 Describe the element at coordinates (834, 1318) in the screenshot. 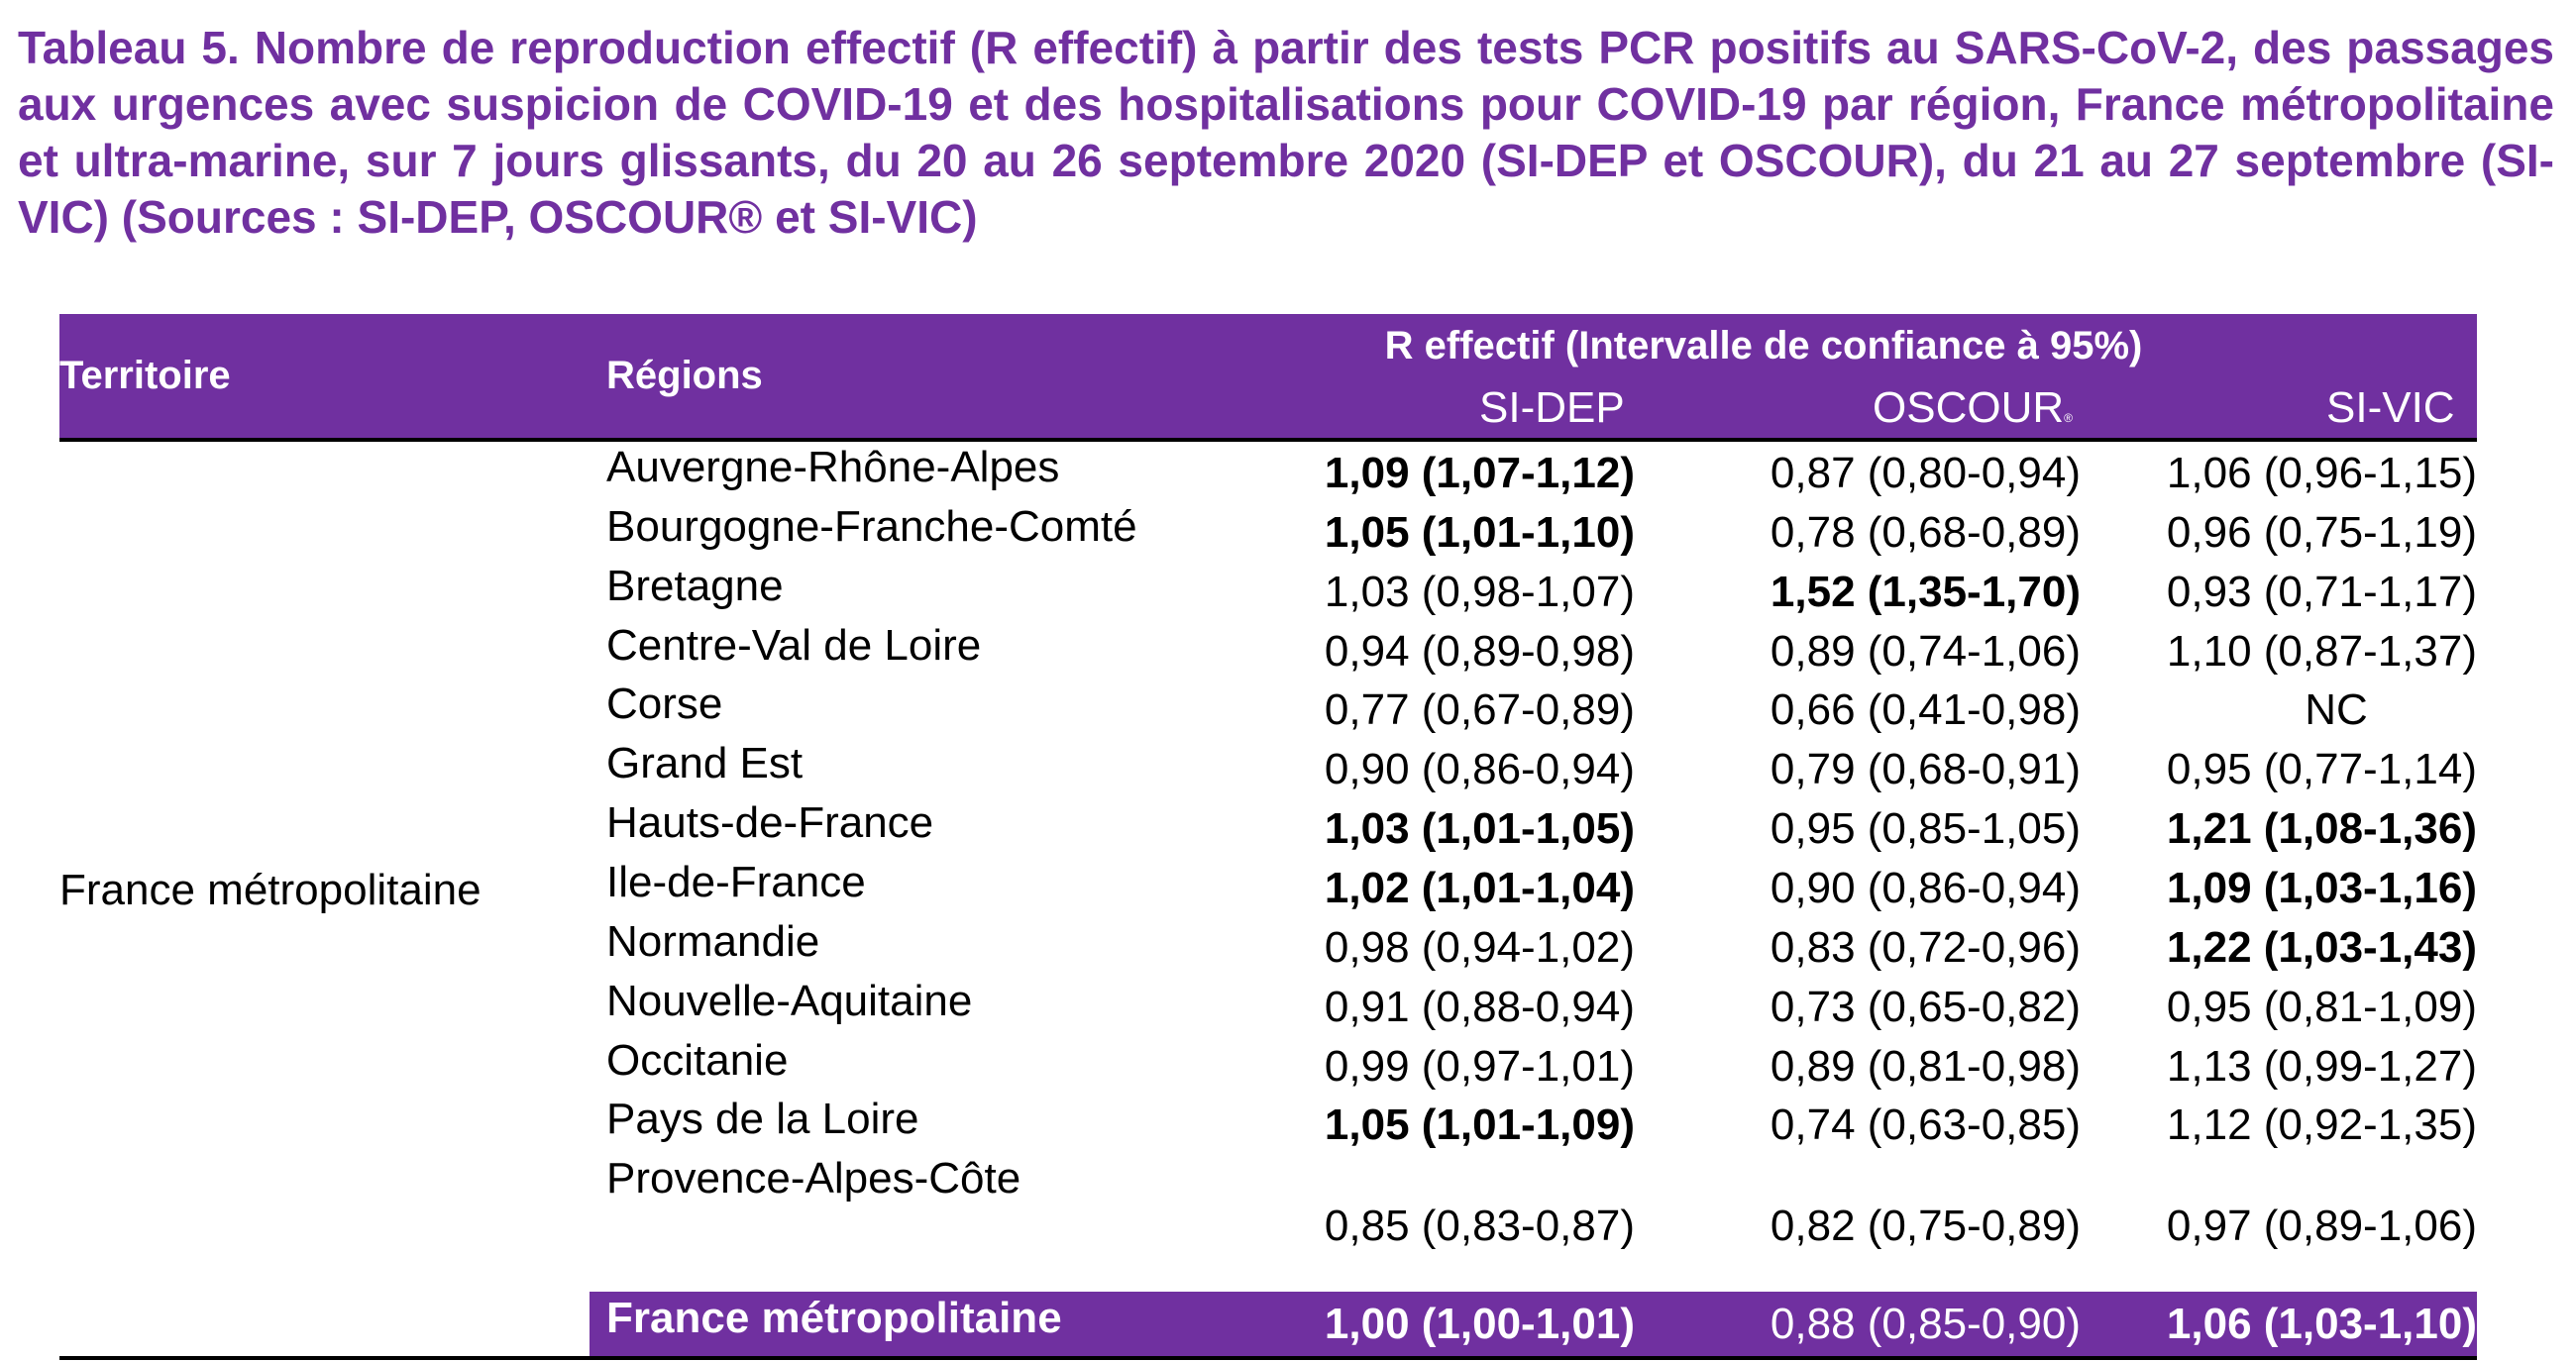

I see `total-region: France métropolitaine` at that location.